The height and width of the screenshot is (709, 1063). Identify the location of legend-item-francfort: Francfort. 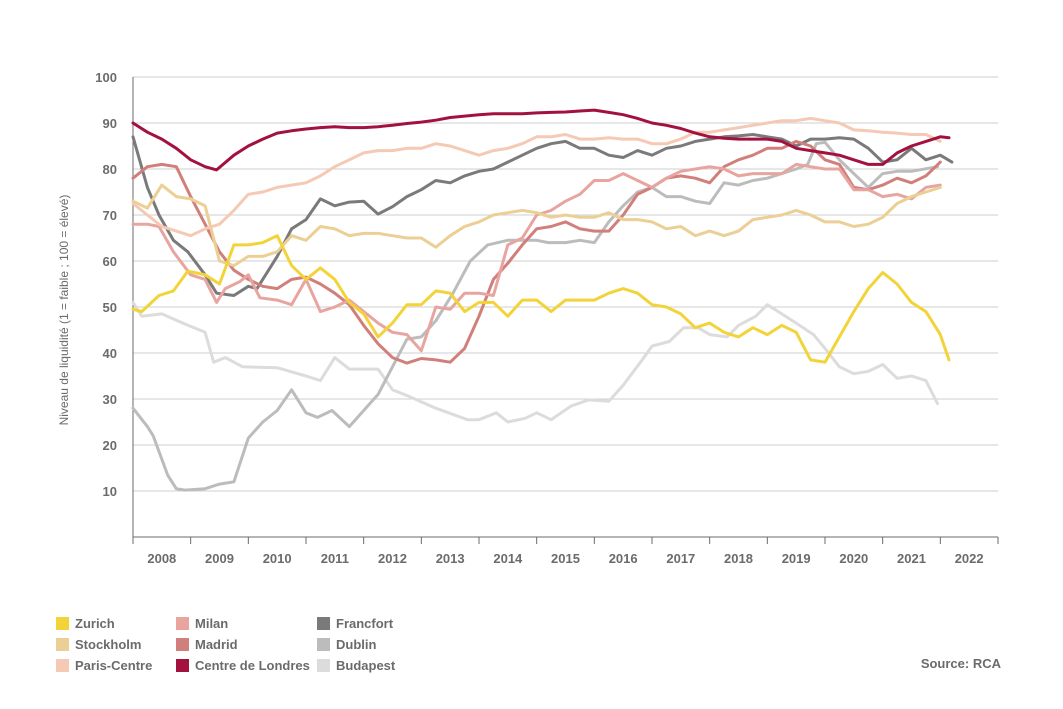
(355, 623).